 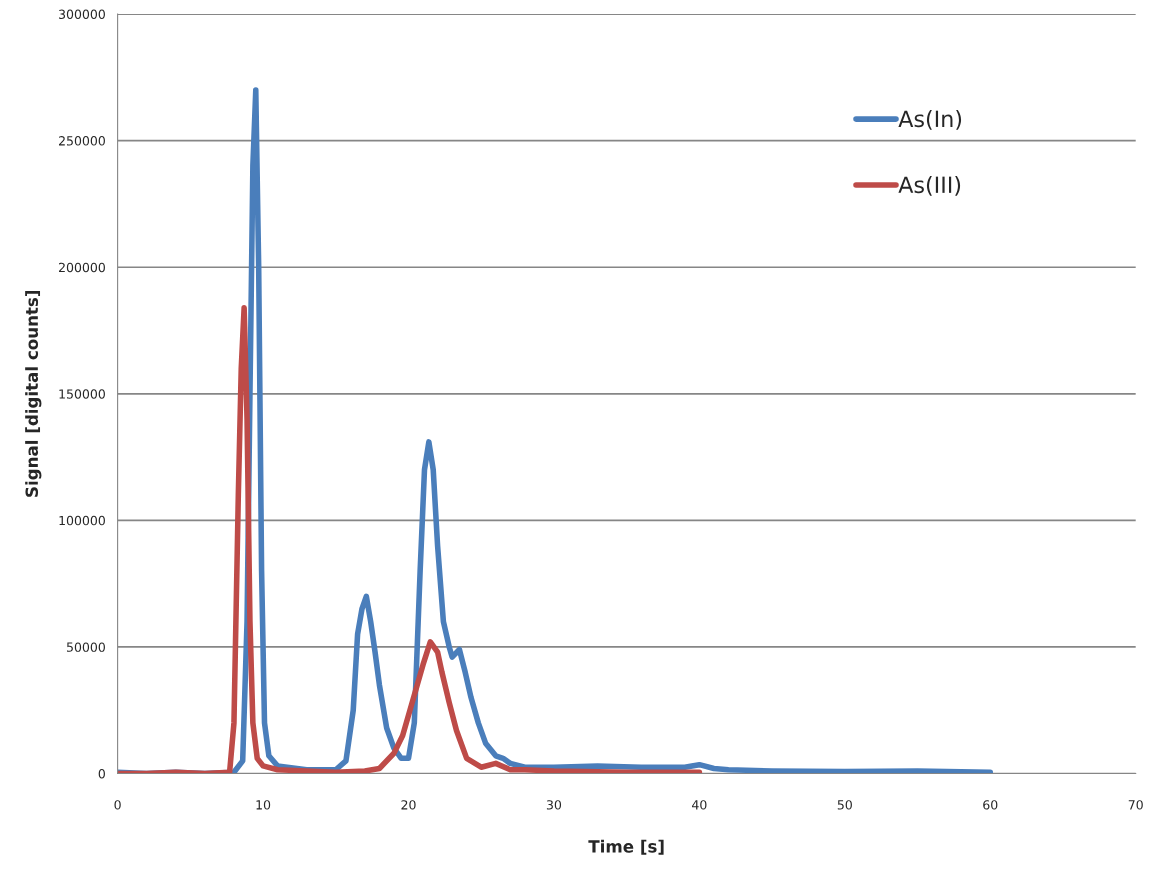 What do you see at coordinates (86, 647) in the screenshot?
I see `y-tick-label: 50000` at bounding box center [86, 647].